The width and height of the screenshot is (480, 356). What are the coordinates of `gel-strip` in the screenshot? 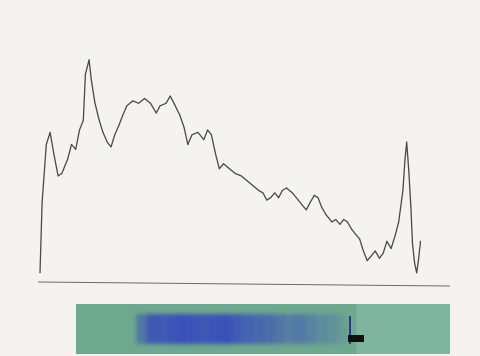 It's located at (263, 329).